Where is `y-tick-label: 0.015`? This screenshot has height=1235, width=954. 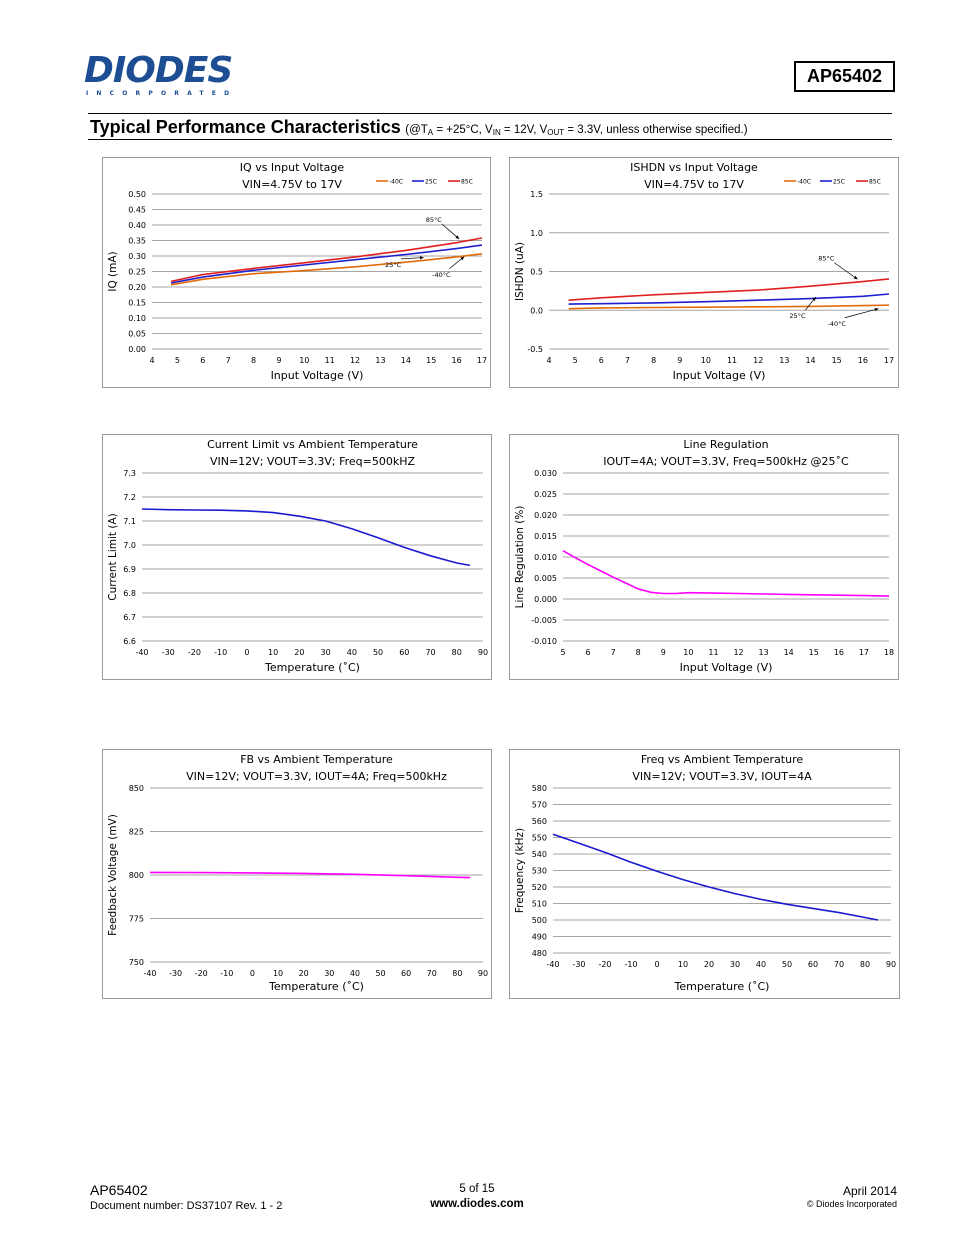
y-tick-label: 0.015 is located at coordinates (545, 536).